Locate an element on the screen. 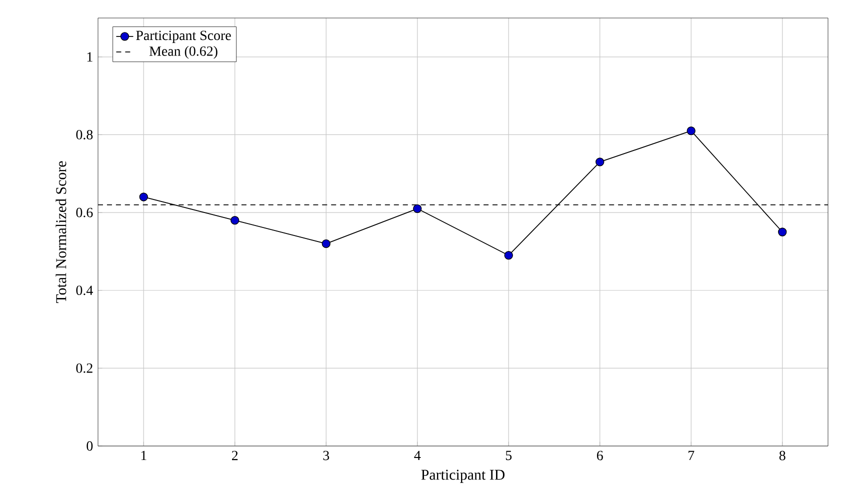 This screenshot has height=488, width=852. legend-label: Participant Score is located at coordinates (183, 36).